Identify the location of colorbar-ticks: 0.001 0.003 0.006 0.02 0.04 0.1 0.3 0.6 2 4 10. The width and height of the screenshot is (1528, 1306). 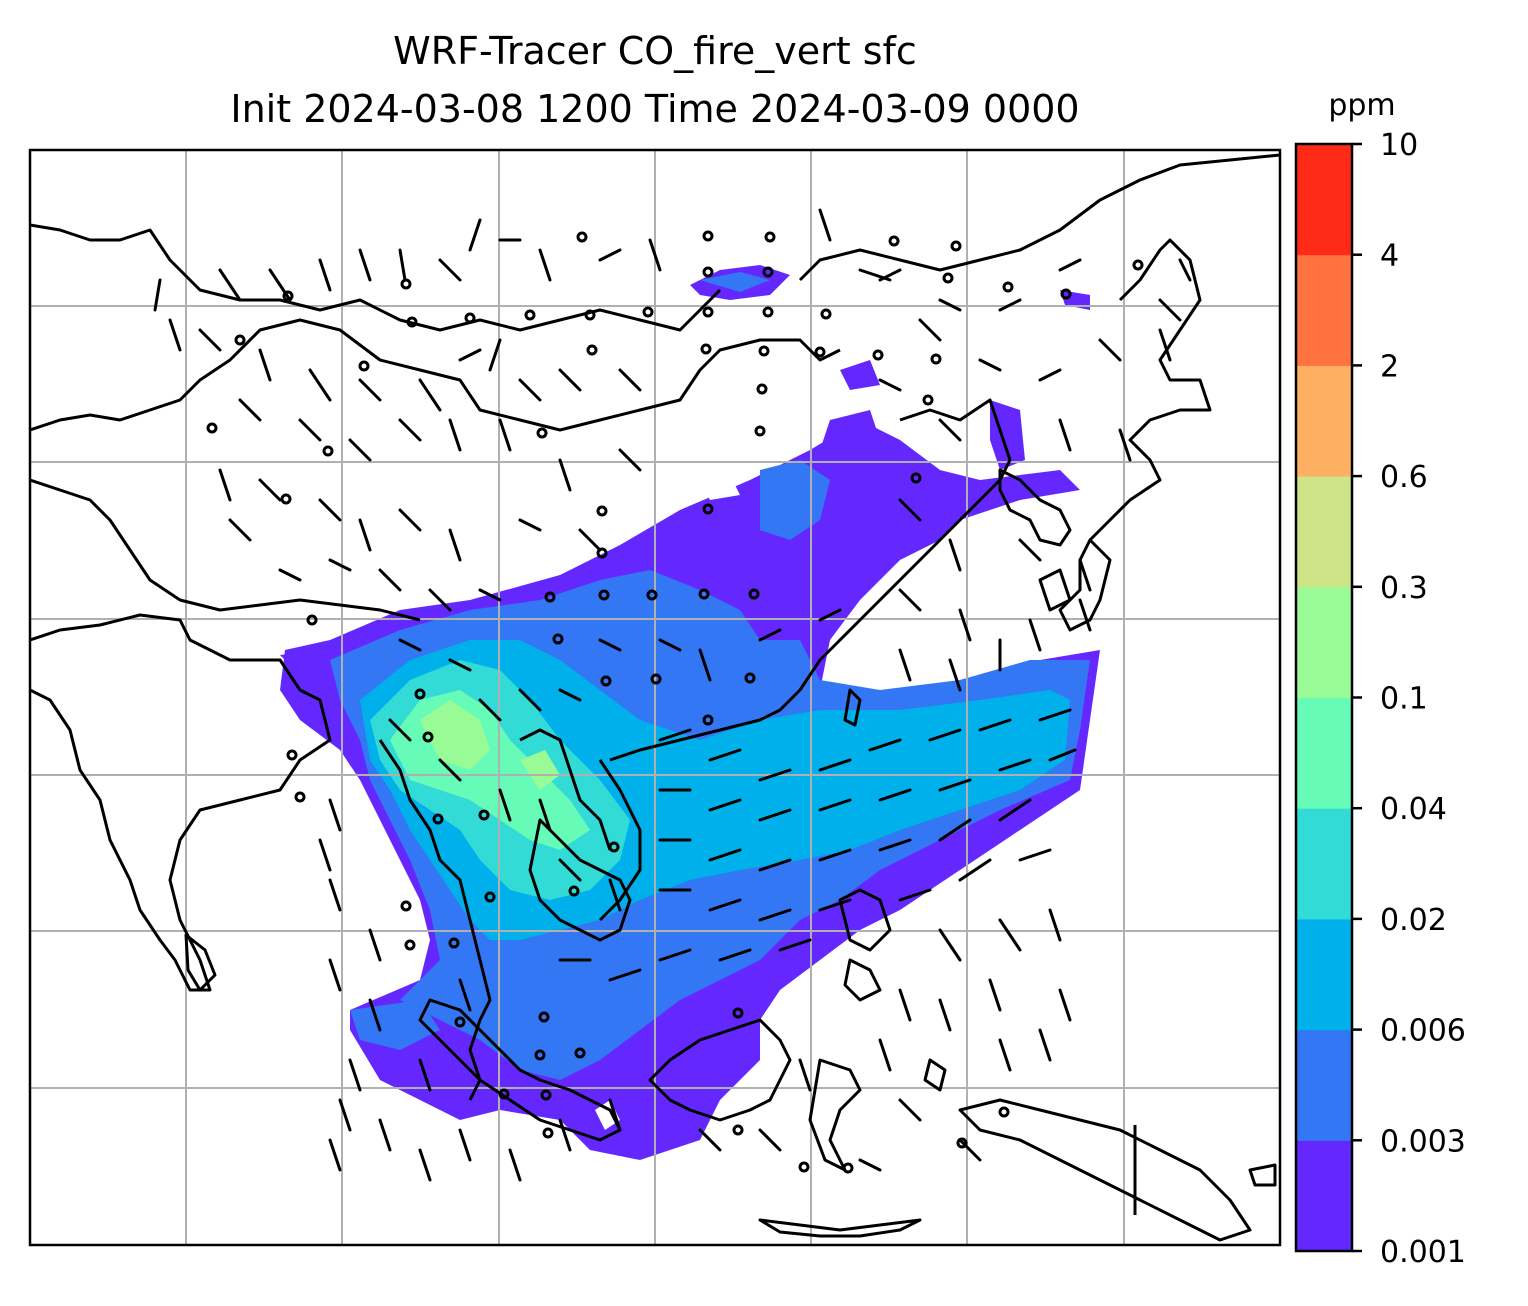
(1409, 699).